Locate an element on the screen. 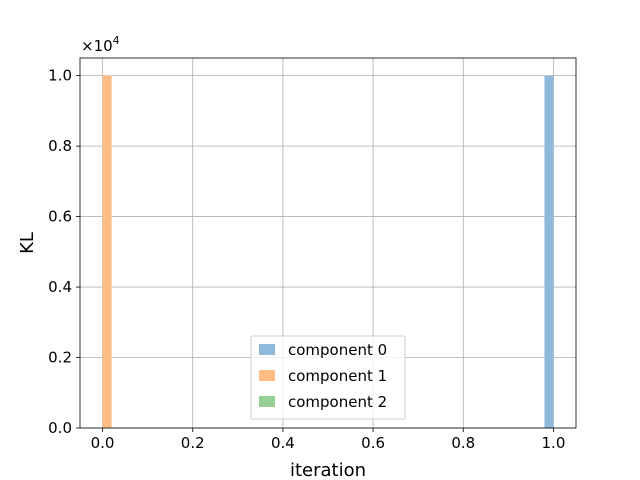 This screenshot has height=480, width=640. legend: component 0 component 1 component 2 is located at coordinates (328, 377).